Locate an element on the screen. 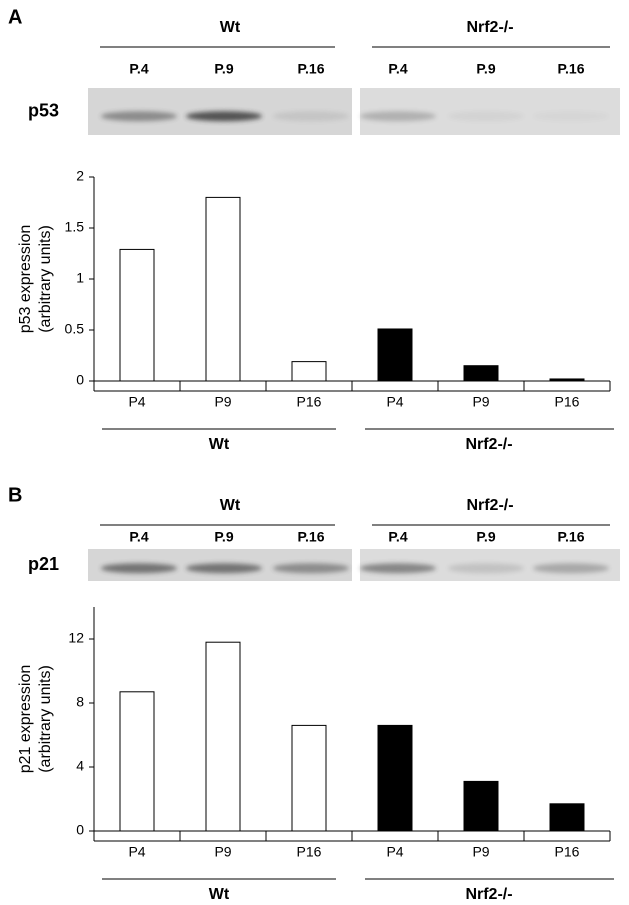 Image resolution: width=629 pixels, height=905 pixels. blot-label: p21 is located at coordinates (43, 564).